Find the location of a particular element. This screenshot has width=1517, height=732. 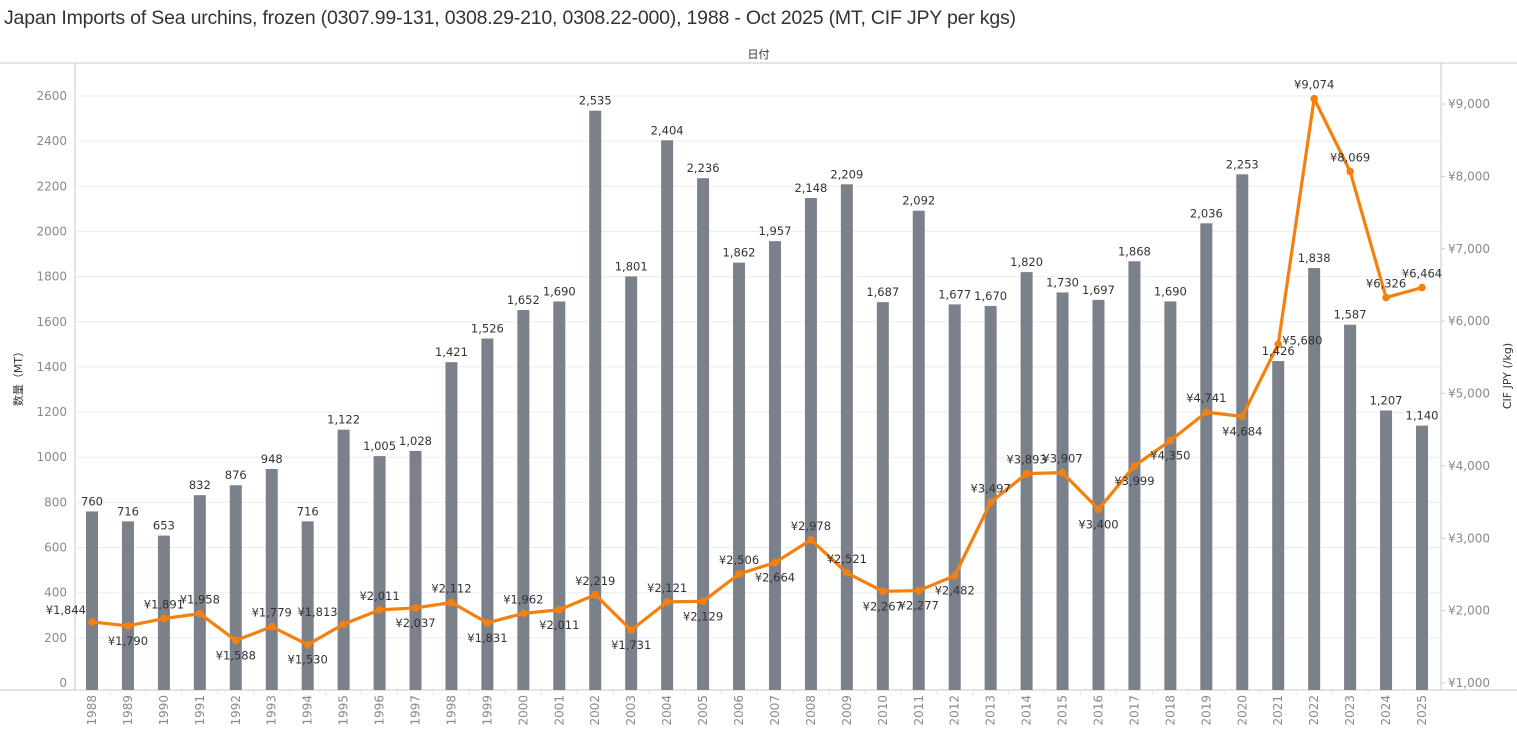

y-tick-label: 2600 is located at coordinates (51, 96).